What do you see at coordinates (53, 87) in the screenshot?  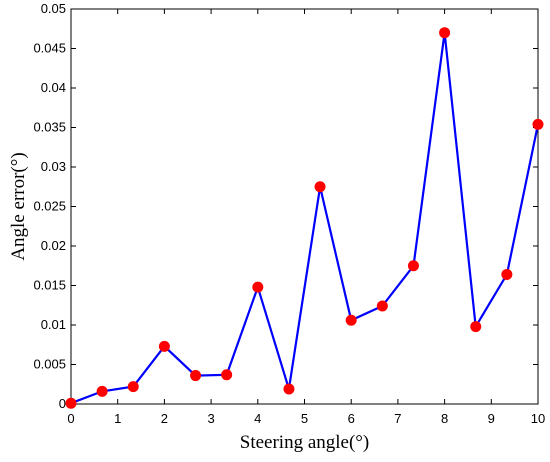 I see `y-tick-label: 0.04` at bounding box center [53, 87].